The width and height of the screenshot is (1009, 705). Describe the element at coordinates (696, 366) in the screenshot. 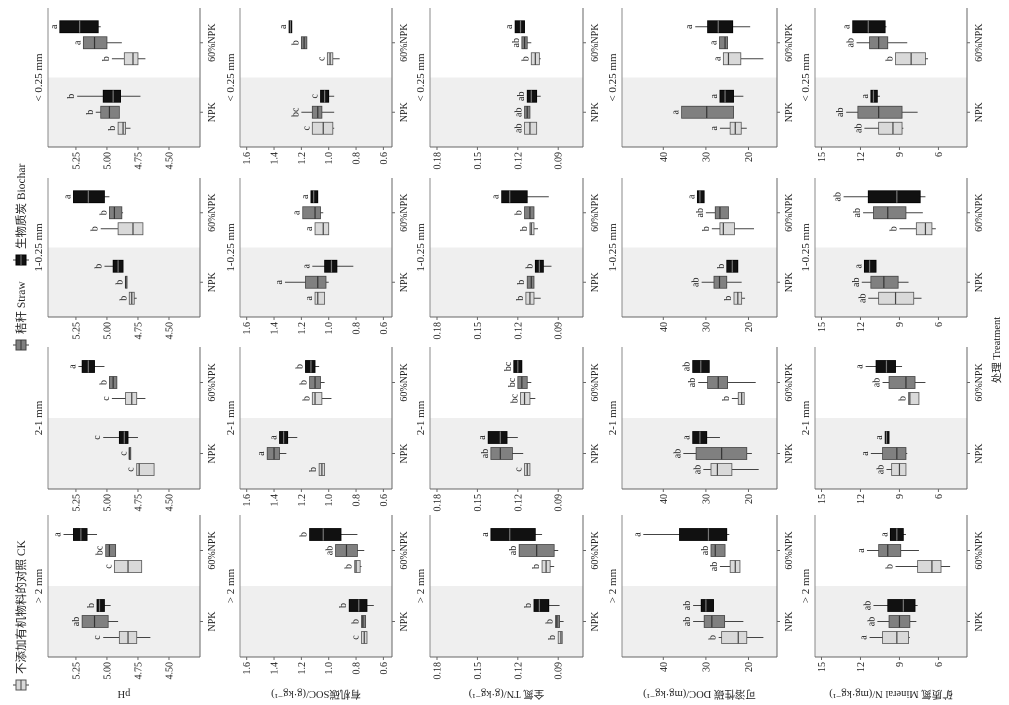

I see `box-biochar: ab` at that location.